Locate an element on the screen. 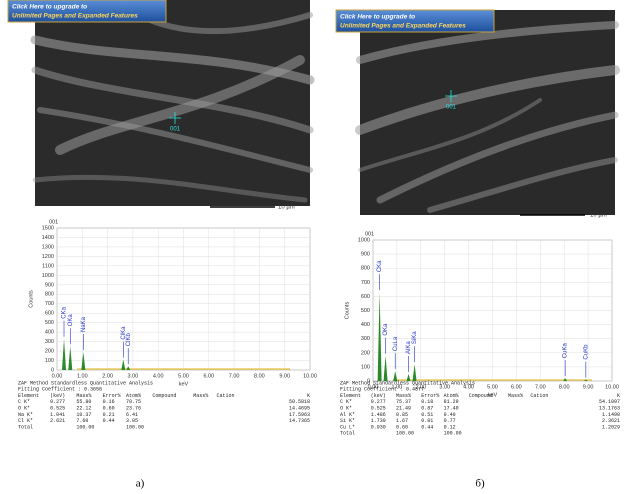 This screenshot has height=494, width=640. table-cell: 1.041 is located at coordinates (57, 415).